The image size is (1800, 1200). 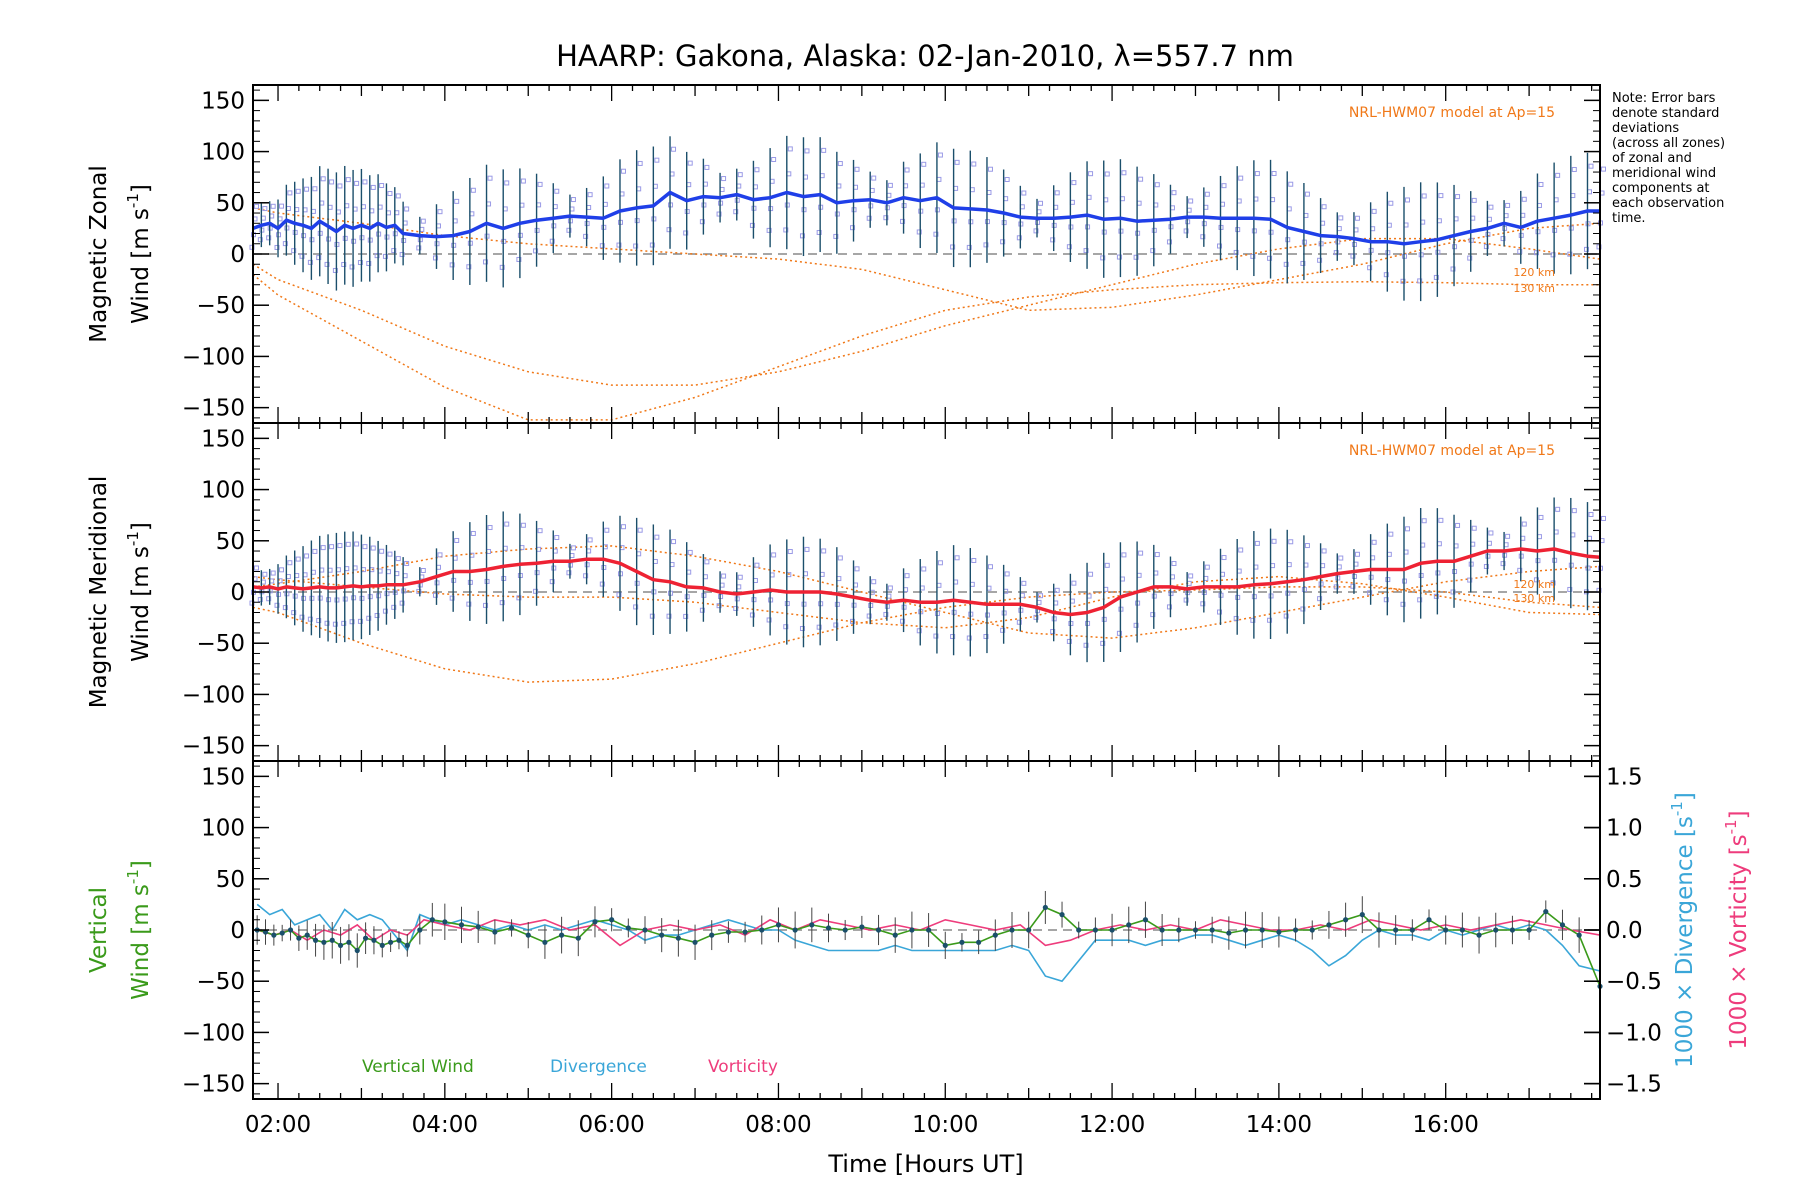 I want to click on y2-tick-label: 1.0, so click(x=1624, y=829).